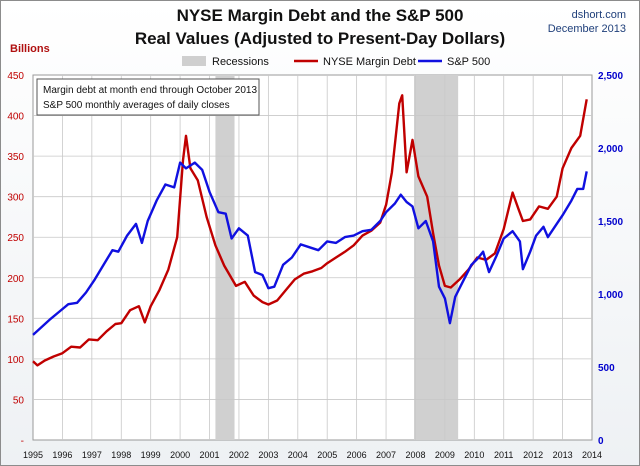 This screenshot has height=466, width=640. Describe the element at coordinates (15, 76) in the screenshot. I see `left-tick-label: 450` at that location.